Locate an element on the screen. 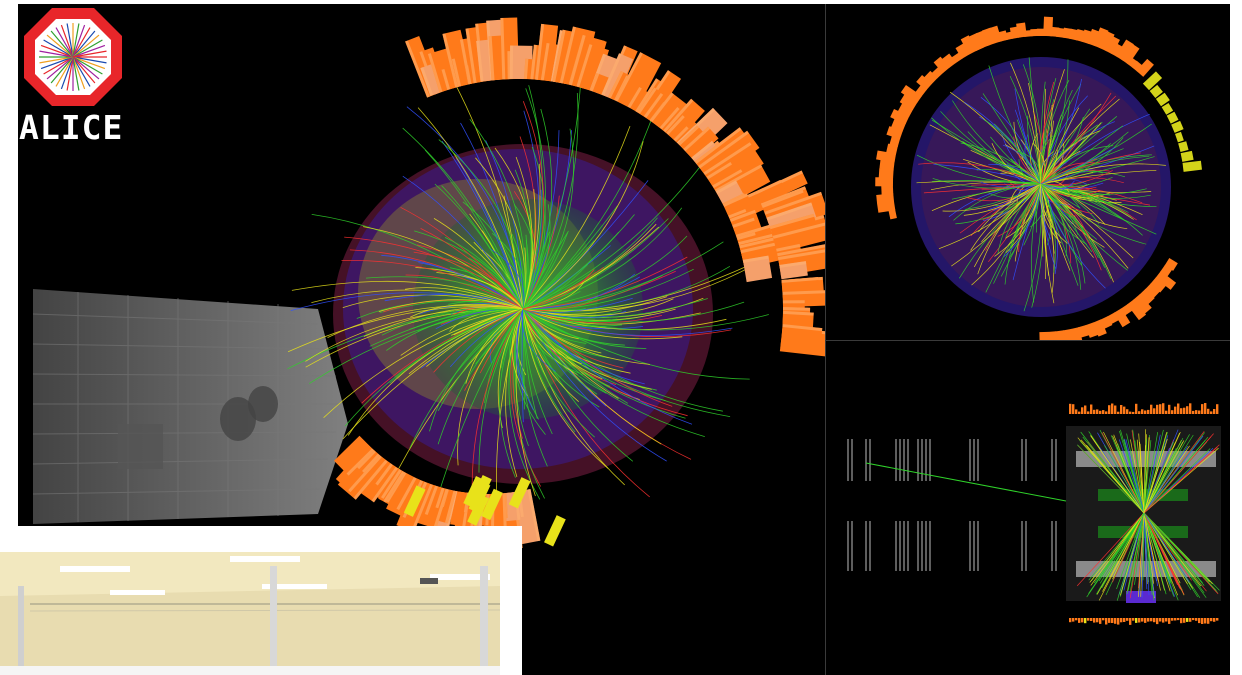 Image resolution: width=1242 pixels, height=675 pixels. alice-logo: ALICE is located at coordinates (73, 75).